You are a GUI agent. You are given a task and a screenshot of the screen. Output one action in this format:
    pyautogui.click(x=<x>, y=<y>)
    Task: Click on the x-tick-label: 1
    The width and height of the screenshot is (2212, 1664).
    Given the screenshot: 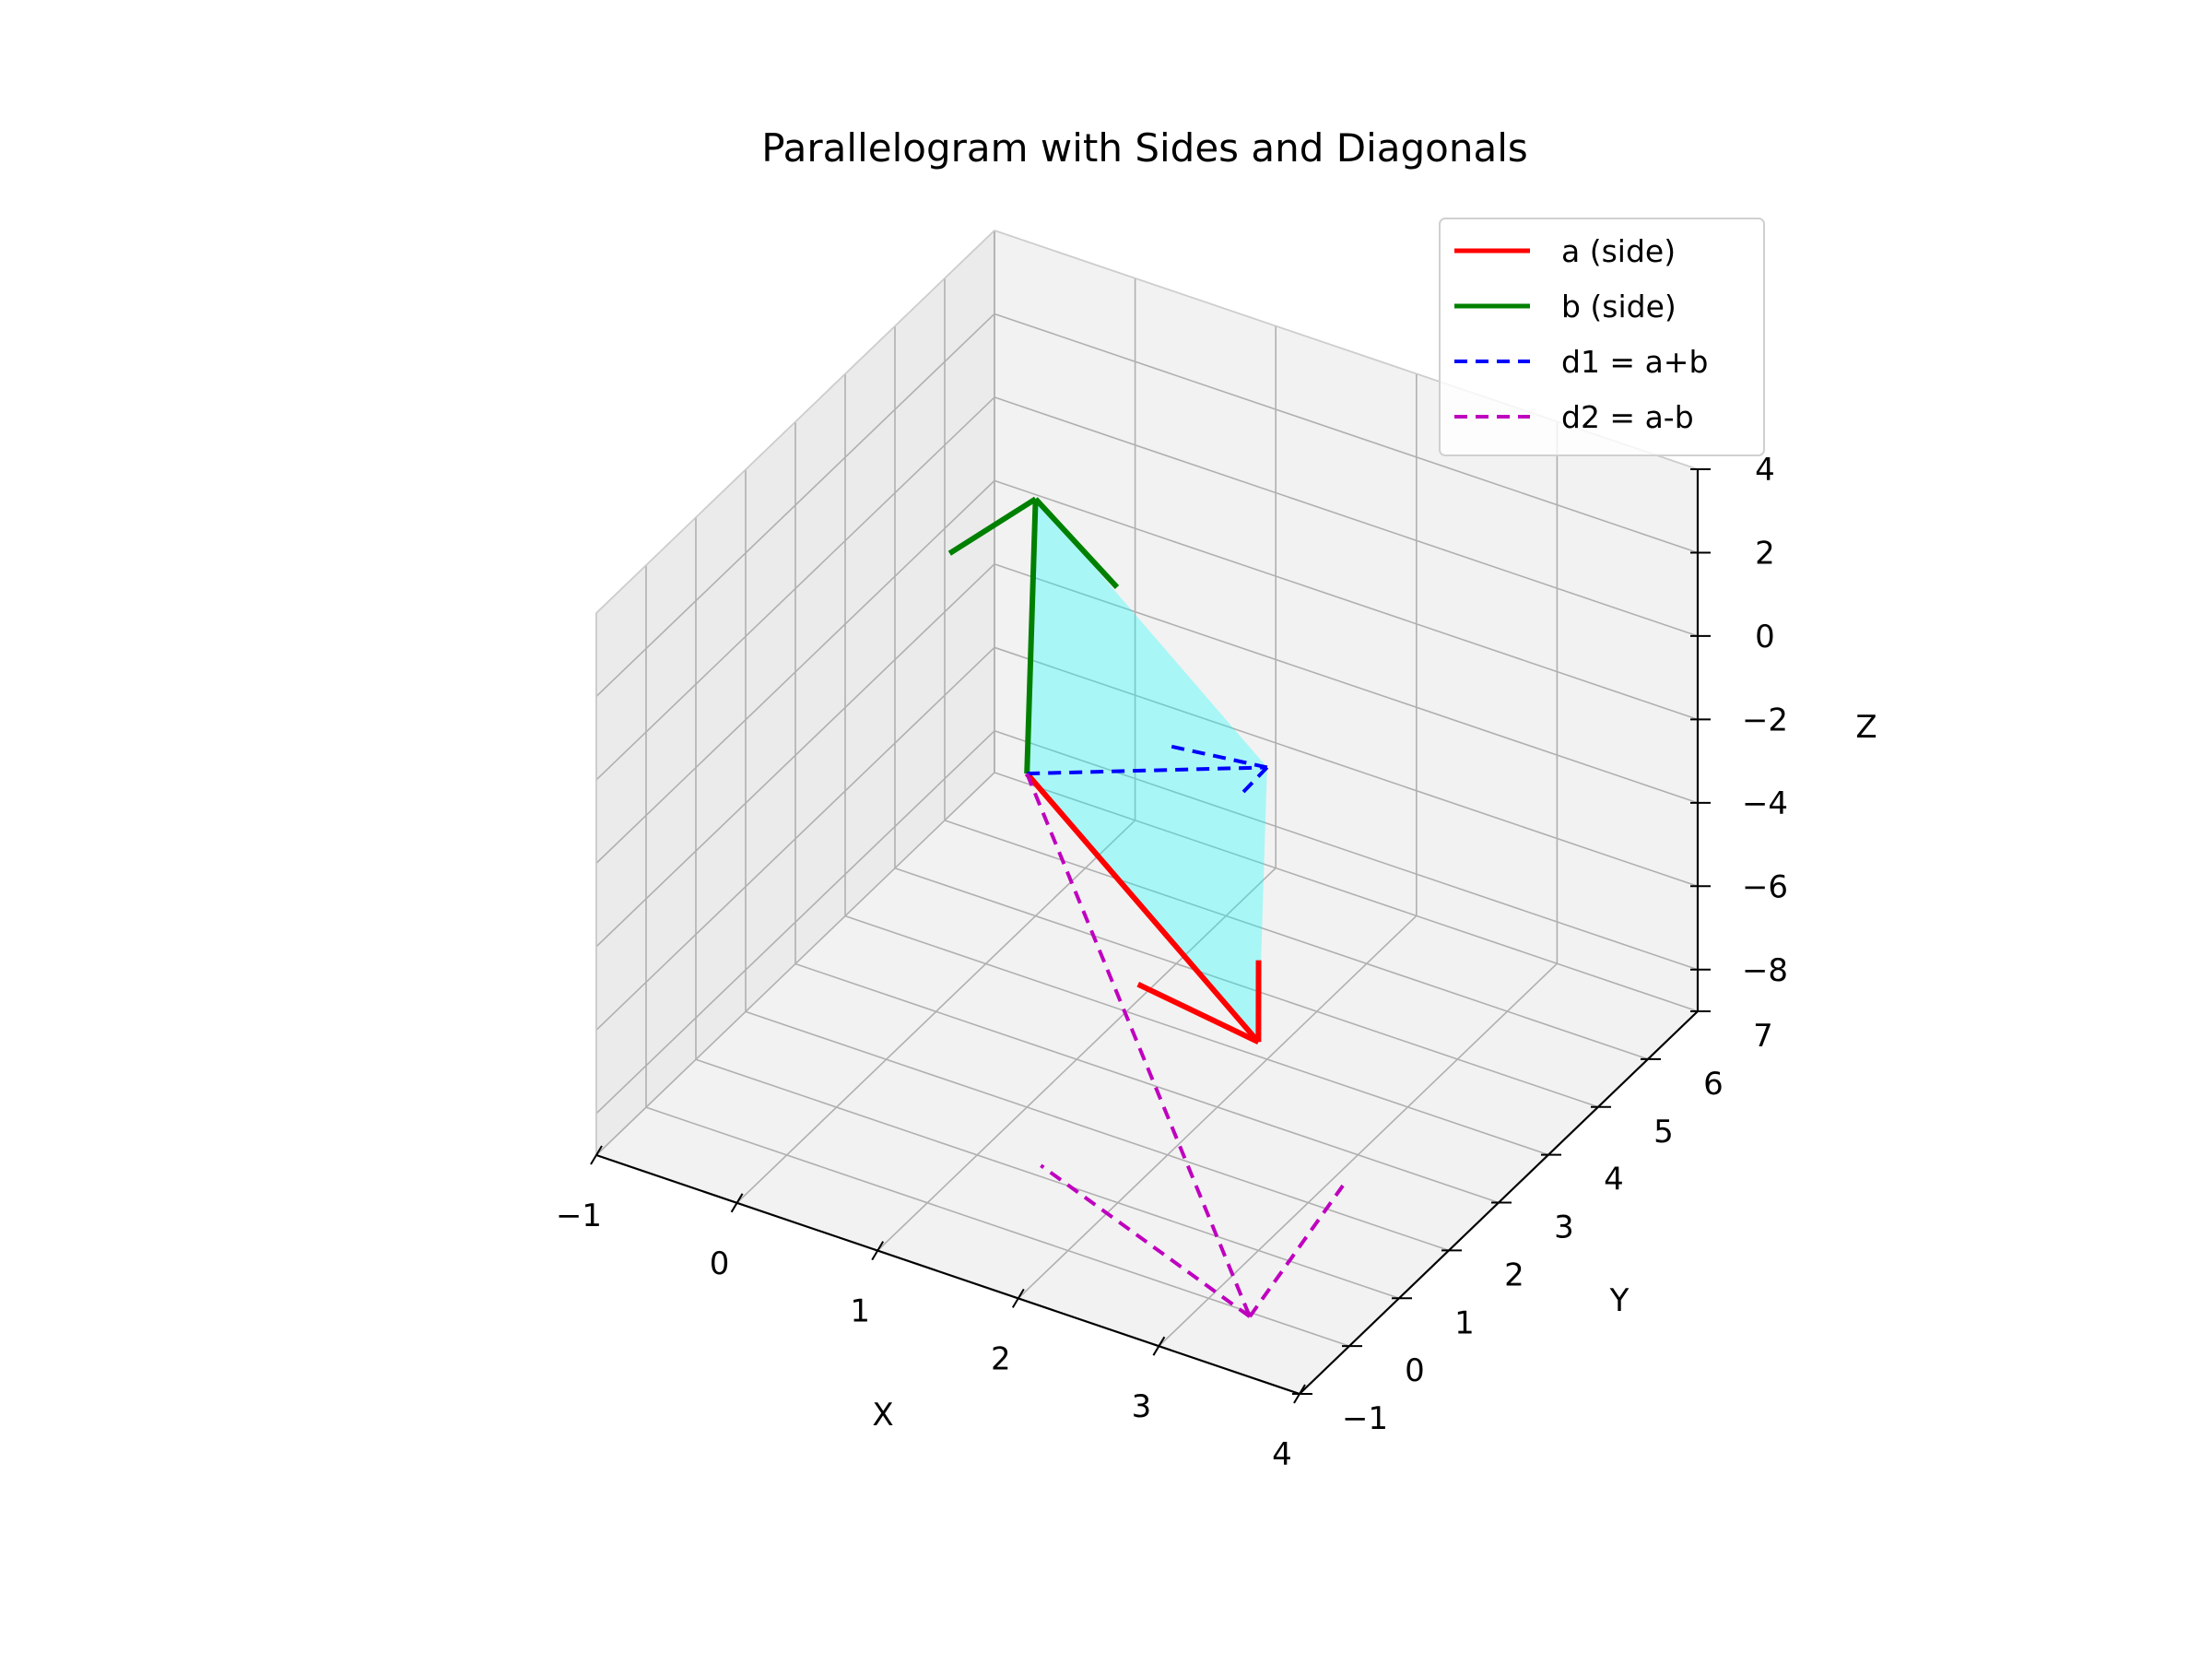 What is the action you would take?
    pyautogui.click(x=860, y=1311)
    